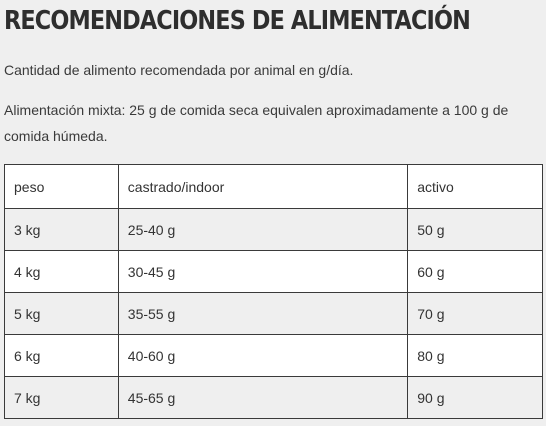 The width and height of the screenshot is (546, 426). I want to click on table-row: 3 kg 25-40 g 50 g, so click(273, 229).